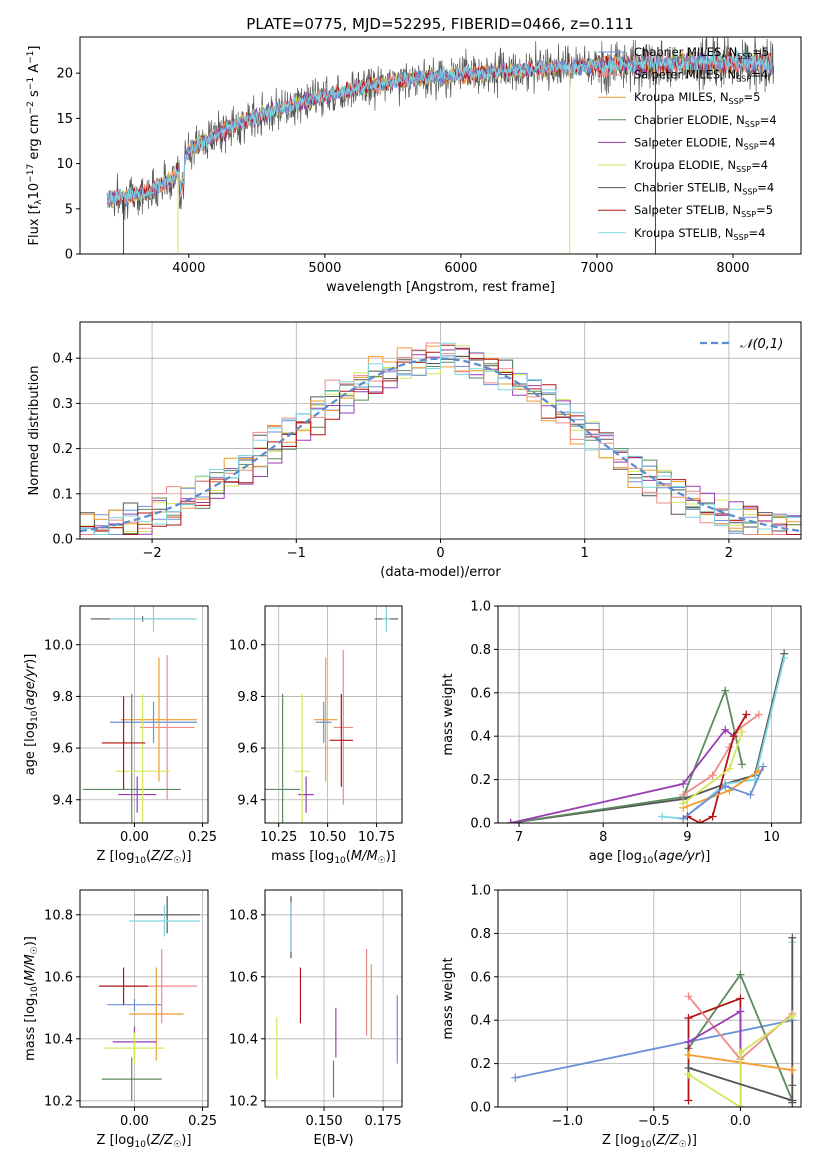 The height and width of the screenshot is (1170, 819). Describe the element at coordinates (69, 255) in the screenshot. I see `y-tick-label: 0` at that location.